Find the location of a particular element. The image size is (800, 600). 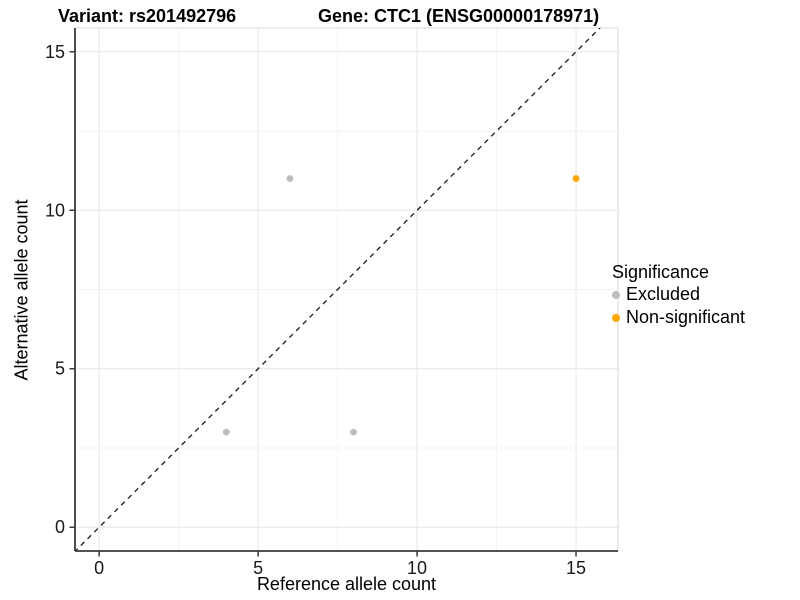

legend-item-non-significant: Non-significant is located at coordinates (678, 317).